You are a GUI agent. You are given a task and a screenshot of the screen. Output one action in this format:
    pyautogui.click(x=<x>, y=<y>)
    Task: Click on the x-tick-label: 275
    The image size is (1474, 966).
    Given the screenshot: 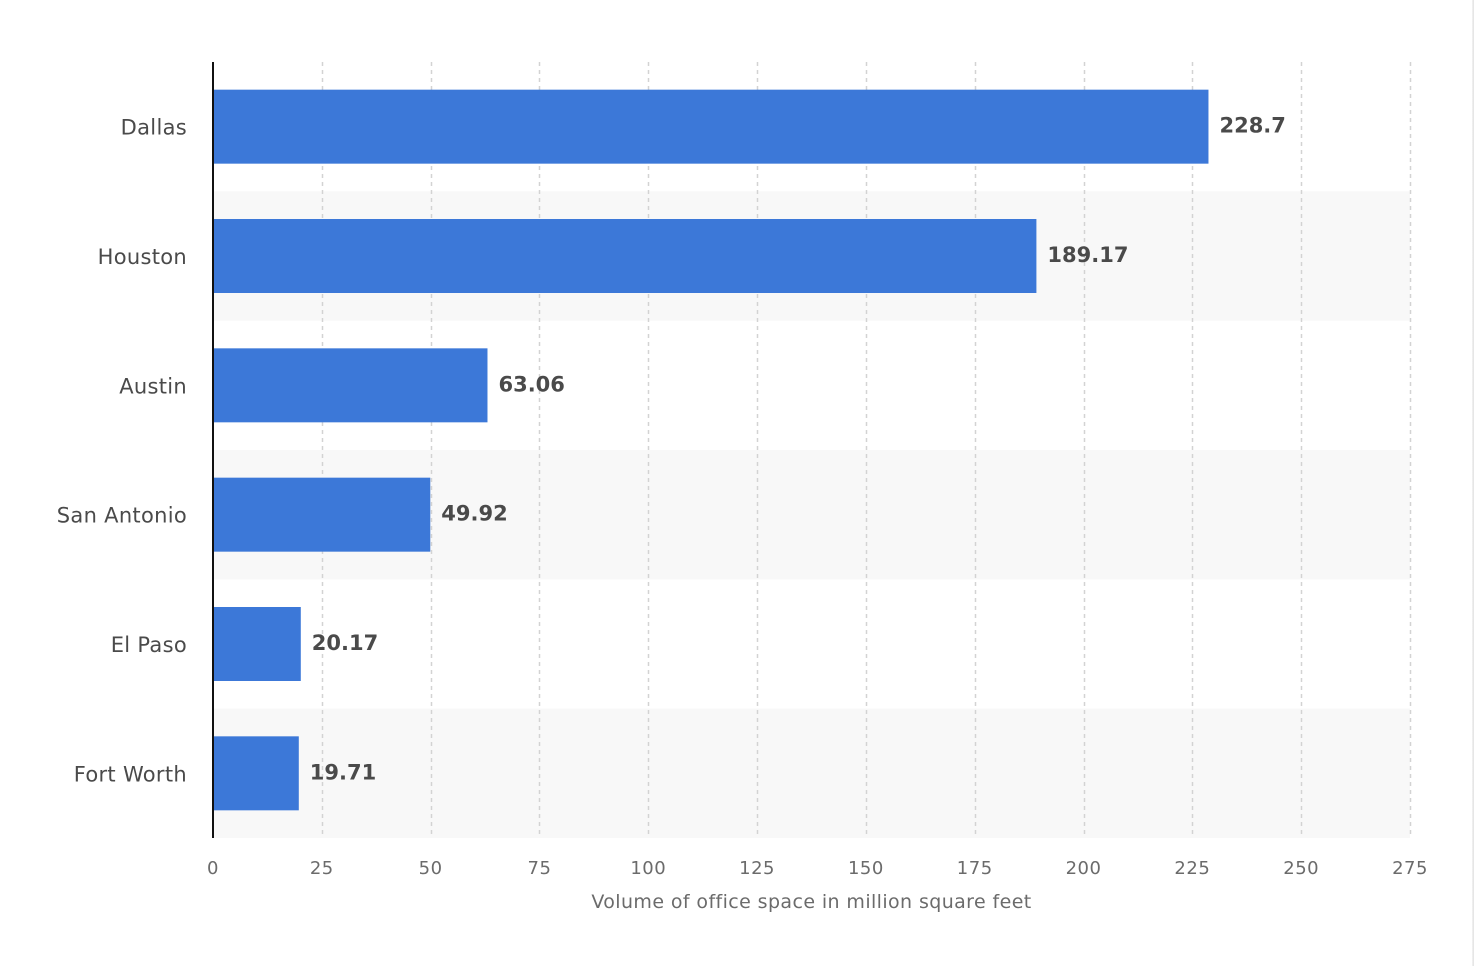 What is the action you would take?
    pyautogui.click(x=1410, y=868)
    